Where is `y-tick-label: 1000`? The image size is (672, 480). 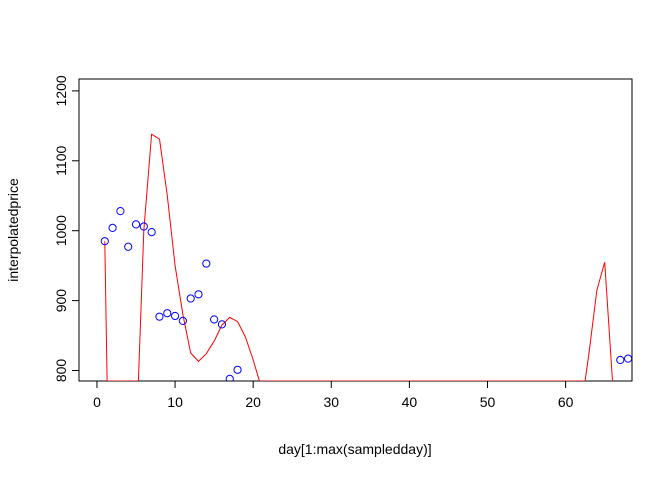
y-tick-label: 1000 is located at coordinates (61, 230).